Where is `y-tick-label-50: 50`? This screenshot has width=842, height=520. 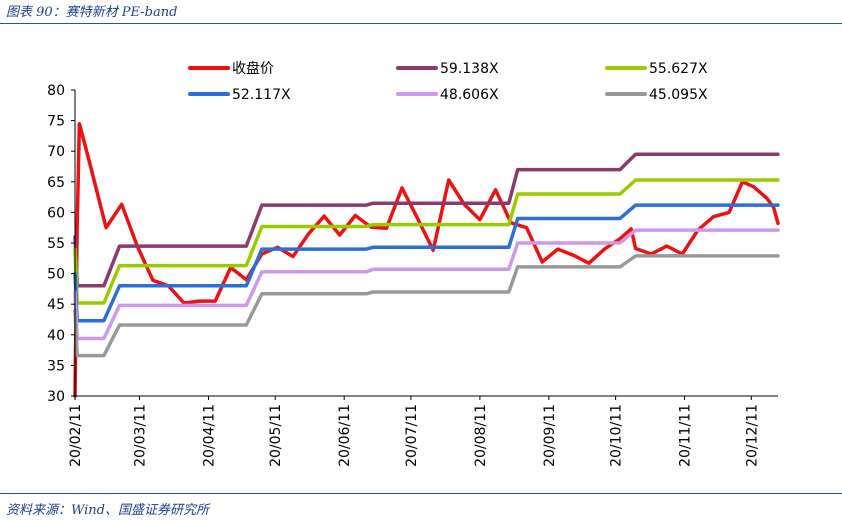 y-tick-label-50: 50 is located at coordinates (56, 275).